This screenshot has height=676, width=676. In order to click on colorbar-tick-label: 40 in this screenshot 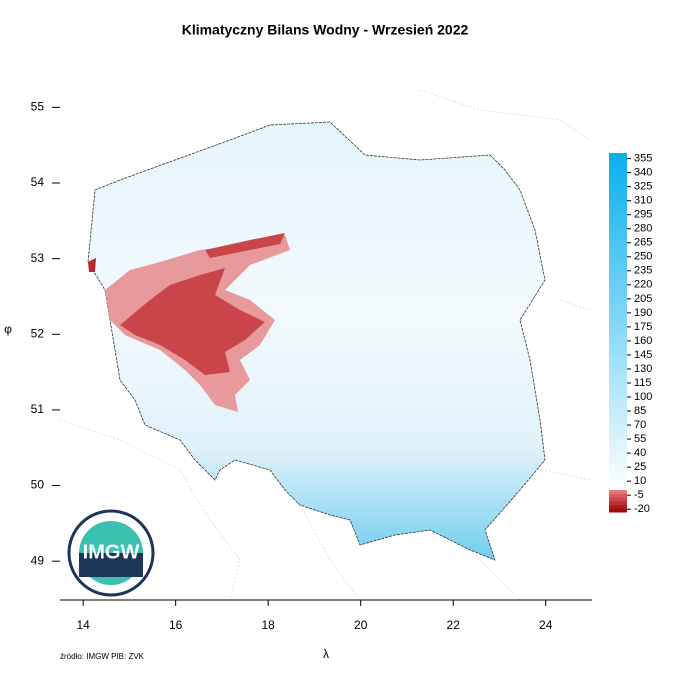, I will do `click(640, 453)`.